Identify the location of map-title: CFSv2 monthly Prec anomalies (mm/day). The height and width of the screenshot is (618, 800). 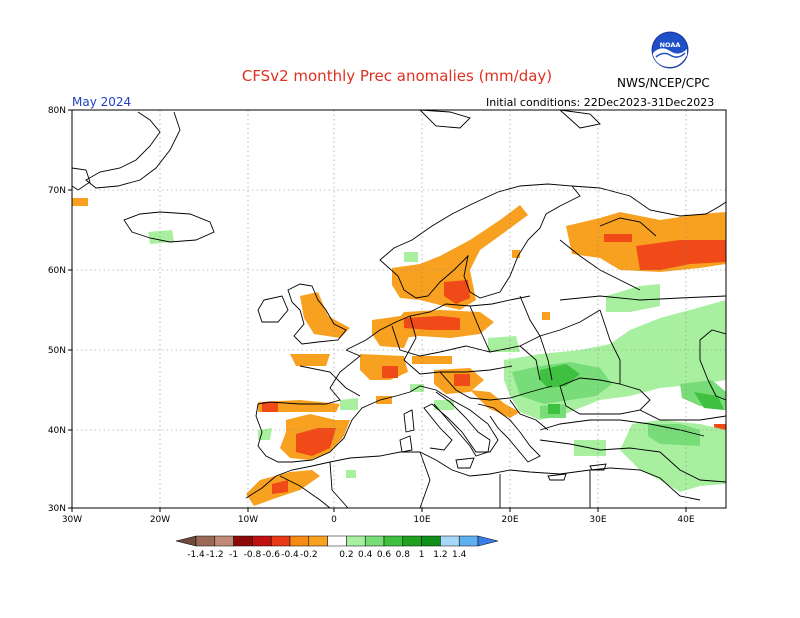
(397, 76).